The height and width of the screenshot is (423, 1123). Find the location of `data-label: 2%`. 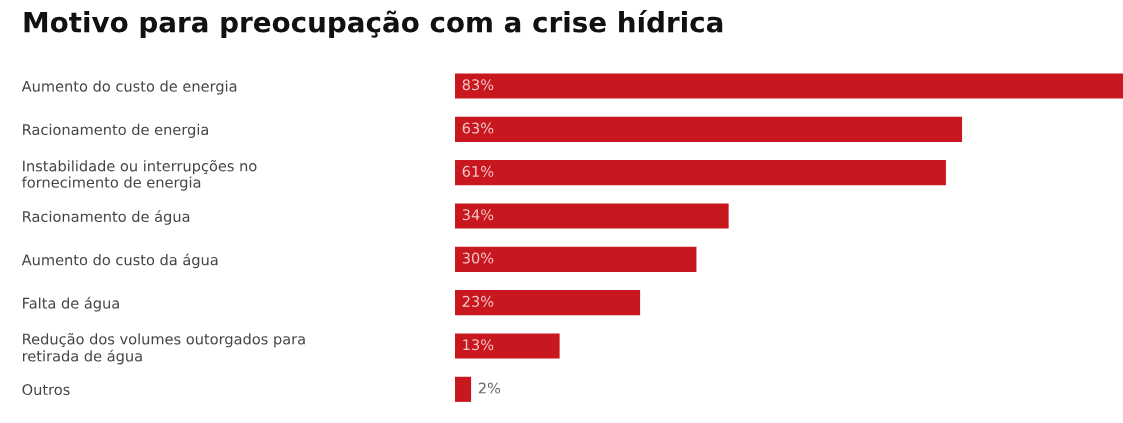

data-label: 2% is located at coordinates (489, 388).